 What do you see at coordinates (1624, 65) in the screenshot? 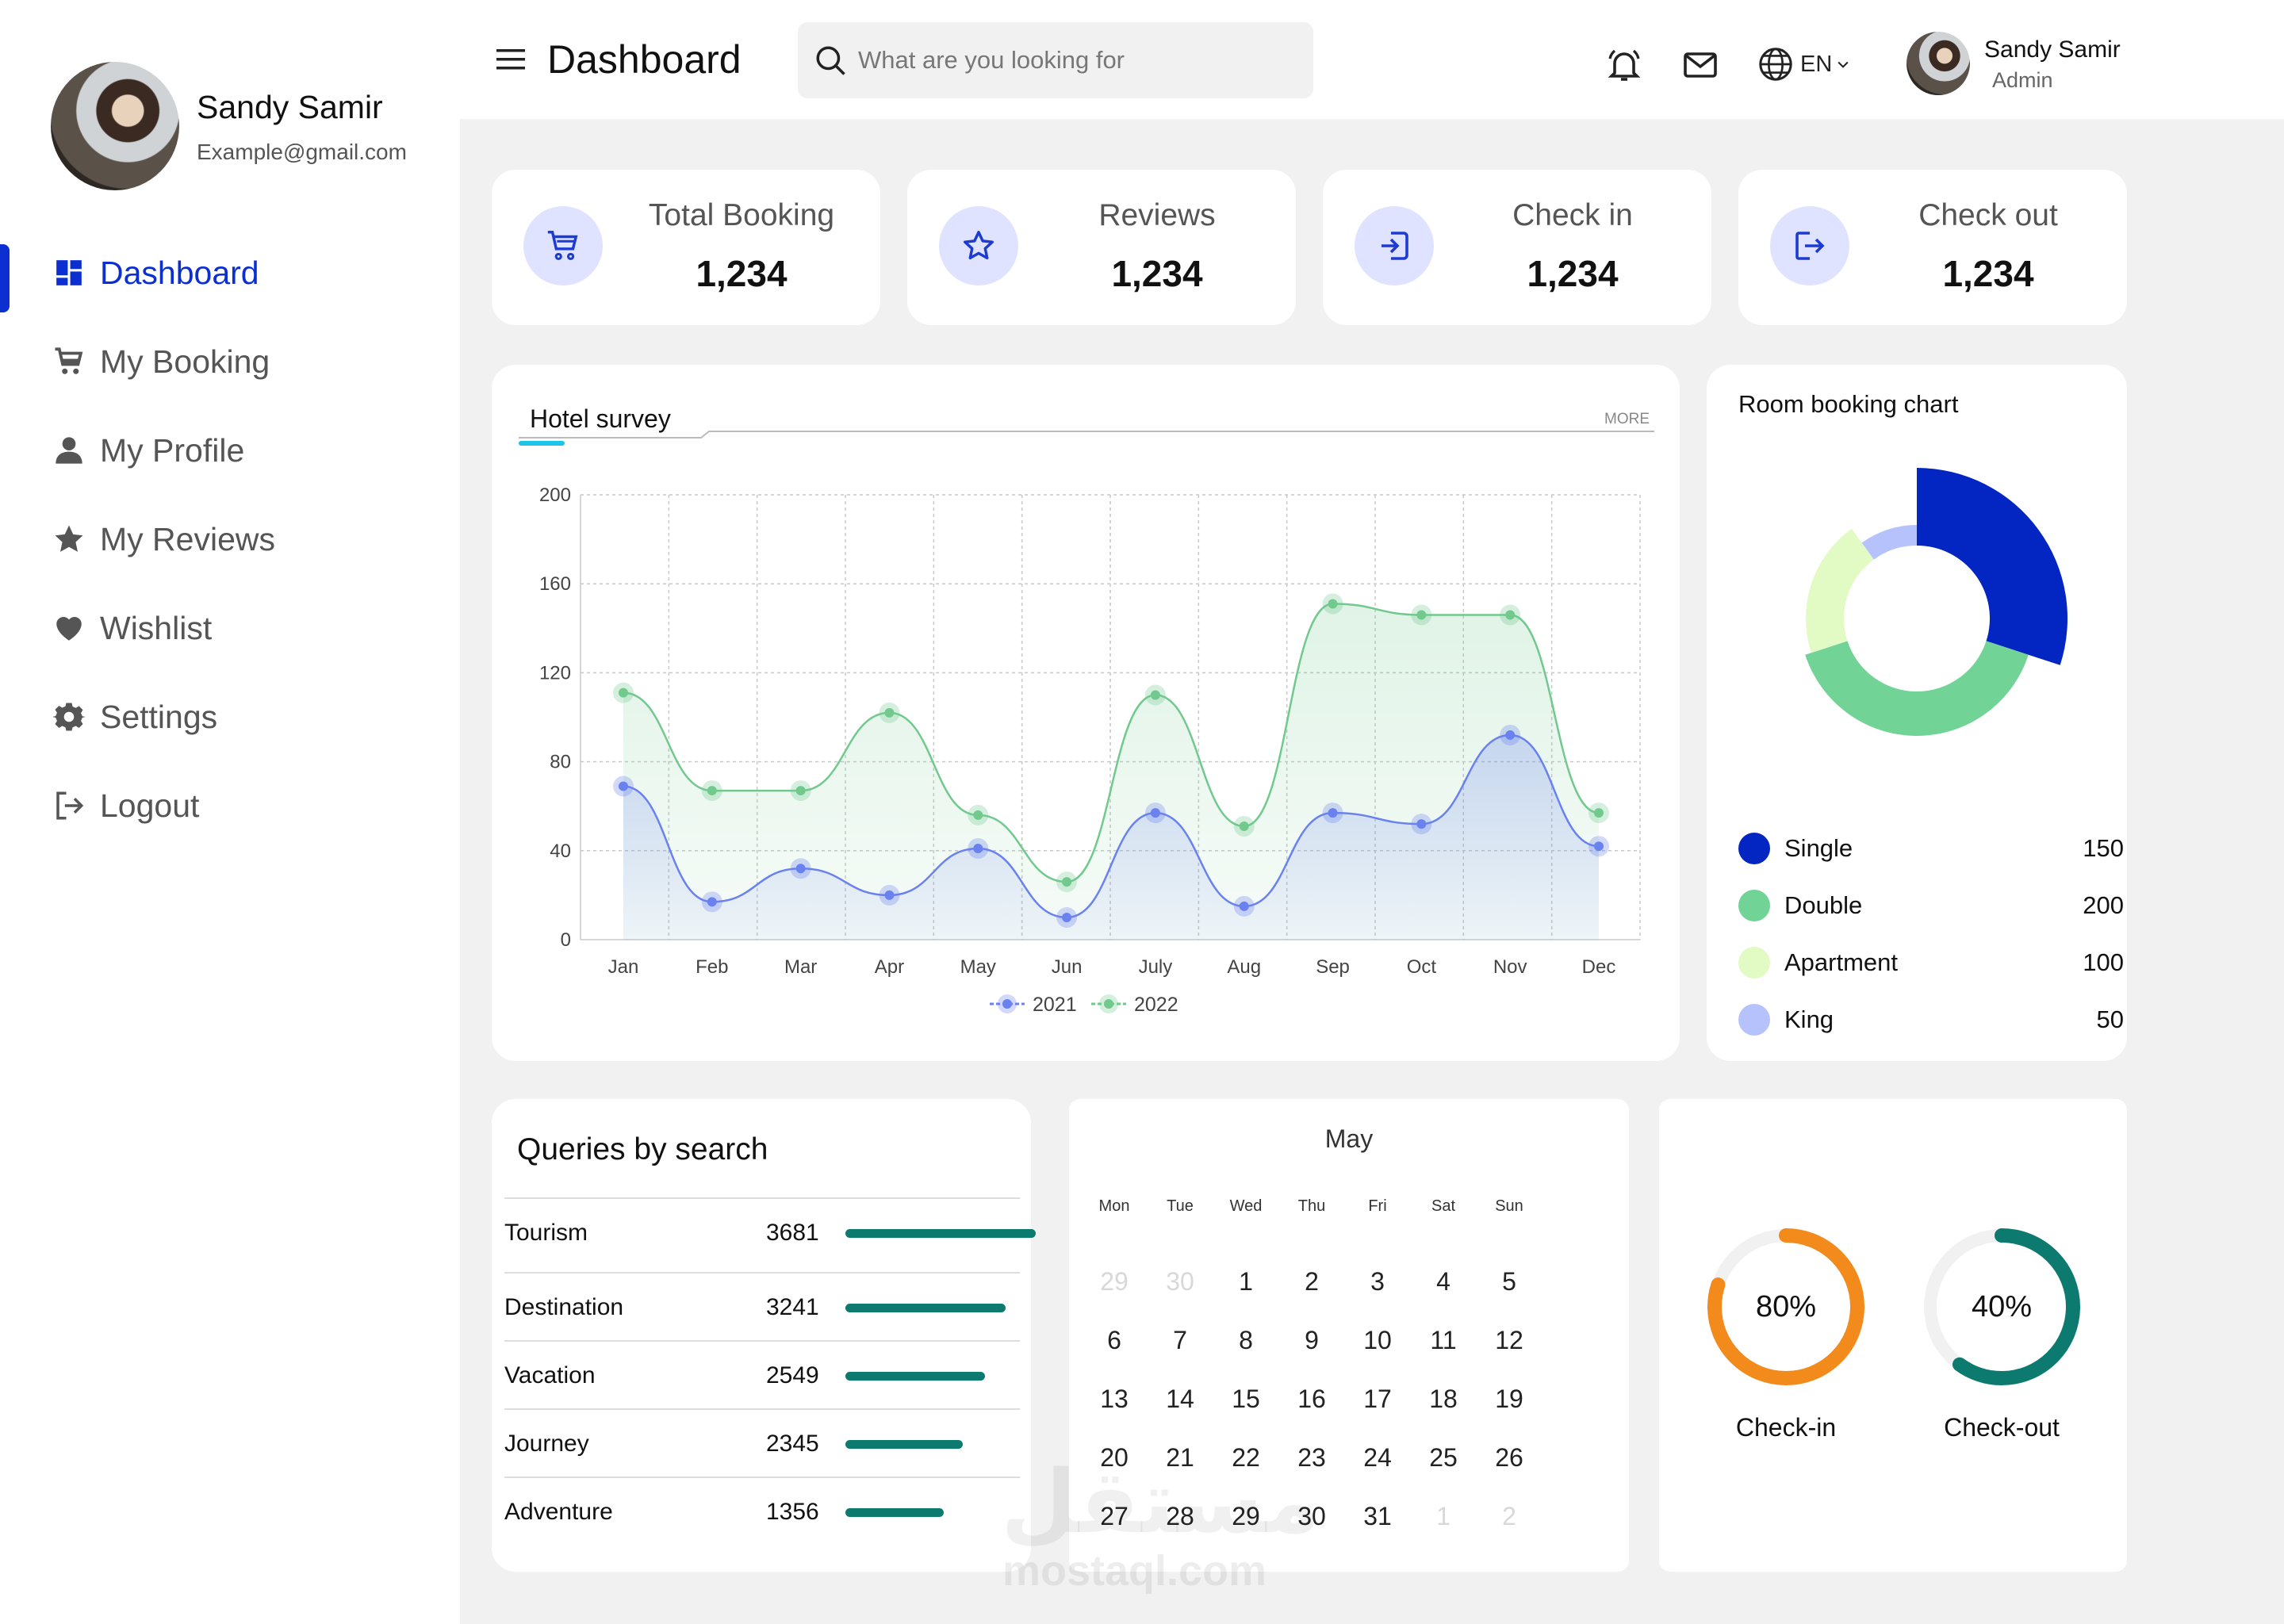
I see `bell-icon` at bounding box center [1624, 65].